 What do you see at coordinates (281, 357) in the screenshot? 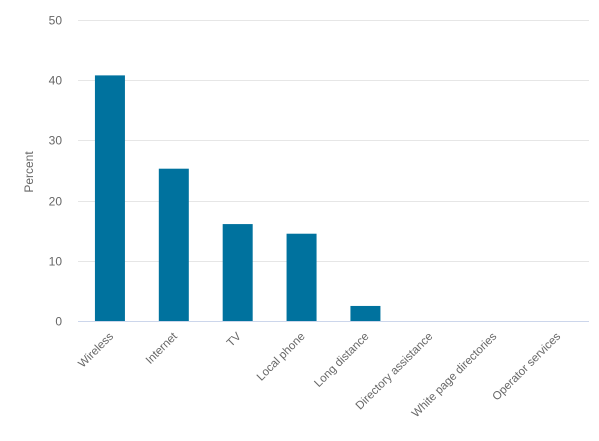
I see `x-tick-label: Local phone` at bounding box center [281, 357].